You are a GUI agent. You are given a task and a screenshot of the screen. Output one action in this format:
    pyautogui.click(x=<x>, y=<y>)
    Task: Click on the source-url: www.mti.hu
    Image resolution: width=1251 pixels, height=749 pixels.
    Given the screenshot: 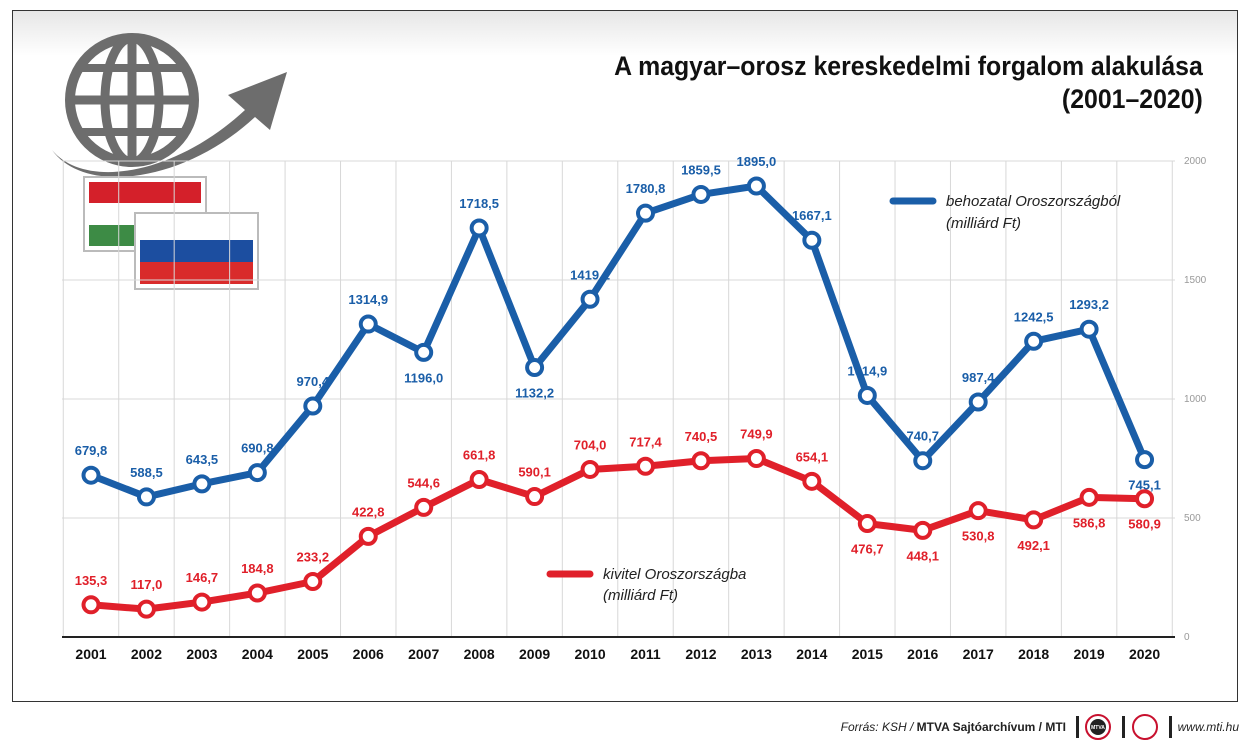 What is the action you would take?
    pyautogui.click(x=1208, y=727)
    